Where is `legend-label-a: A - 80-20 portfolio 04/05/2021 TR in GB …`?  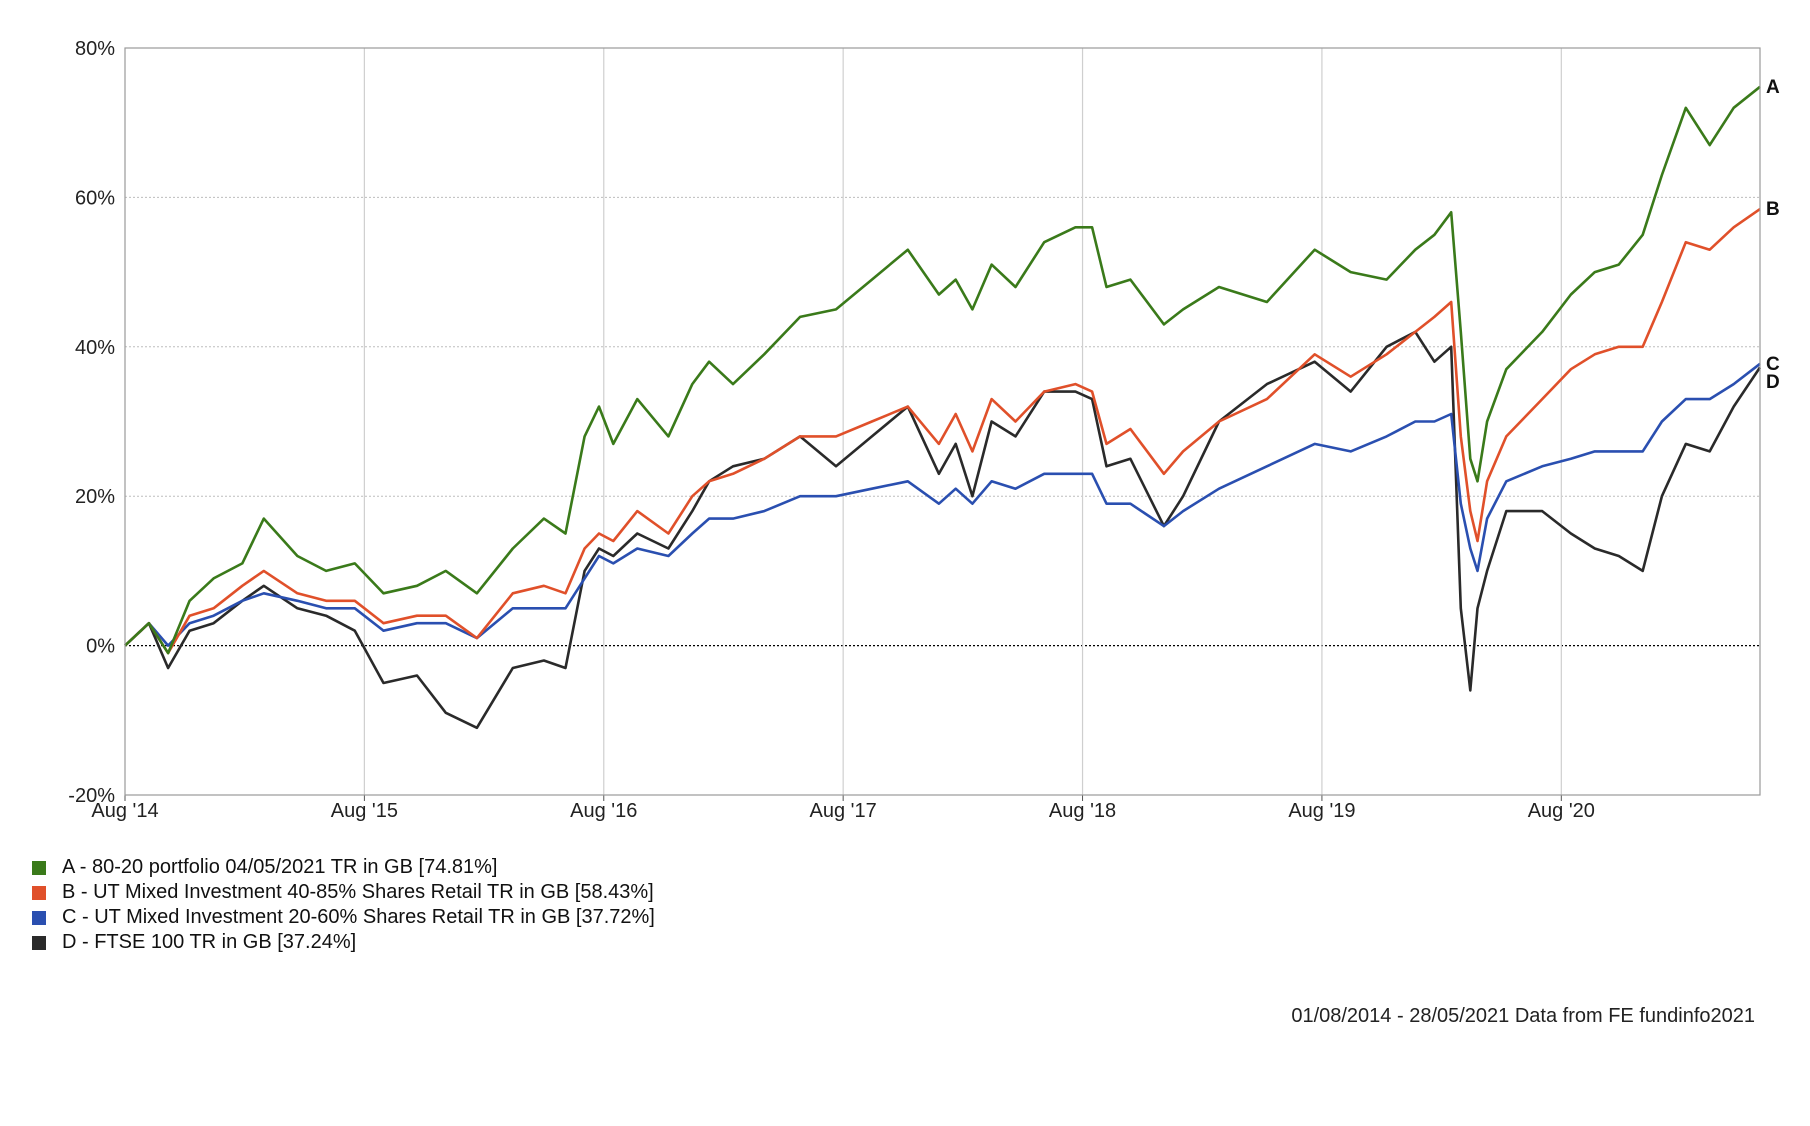
legend-label-a: A - 80-20 portfolio 04/05/2021 TR in GB … is located at coordinates (280, 867).